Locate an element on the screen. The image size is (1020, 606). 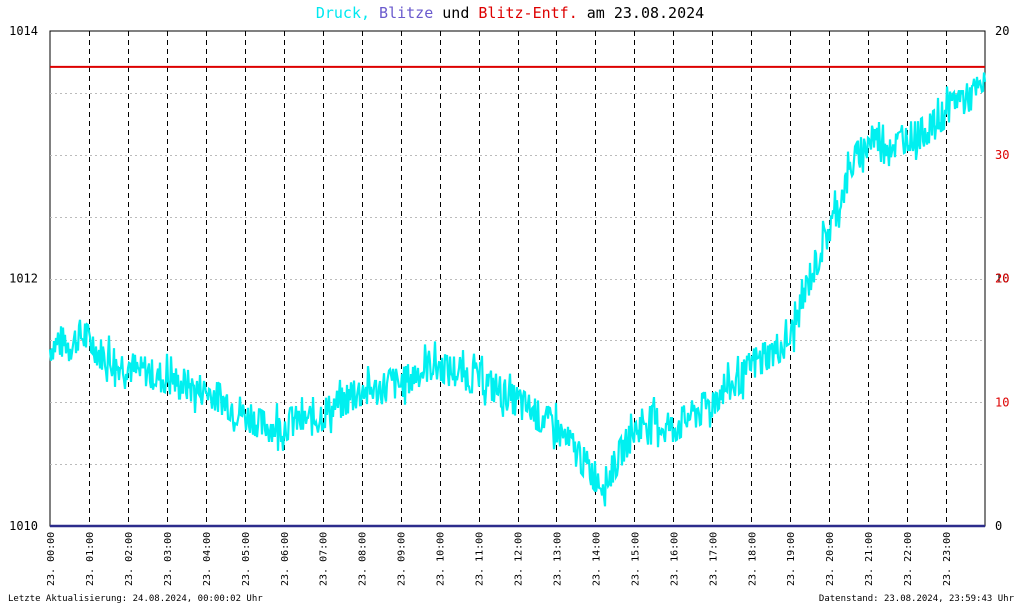
x-tick-label: 23. 19:00 is located at coordinates (791, 559).